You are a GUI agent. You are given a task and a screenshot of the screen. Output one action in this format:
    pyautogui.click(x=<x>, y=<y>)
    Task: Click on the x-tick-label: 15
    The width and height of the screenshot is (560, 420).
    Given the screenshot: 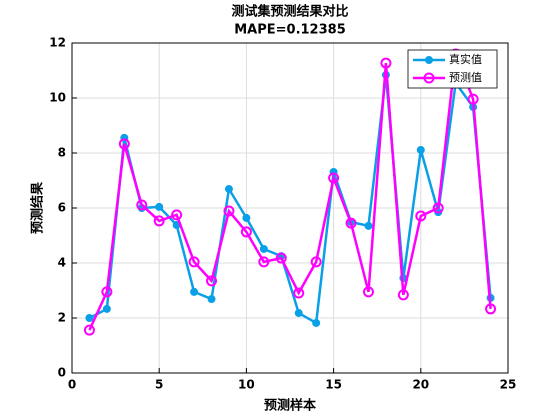 What is the action you would take?
    pyautogui.click(x=333, y=385)
    